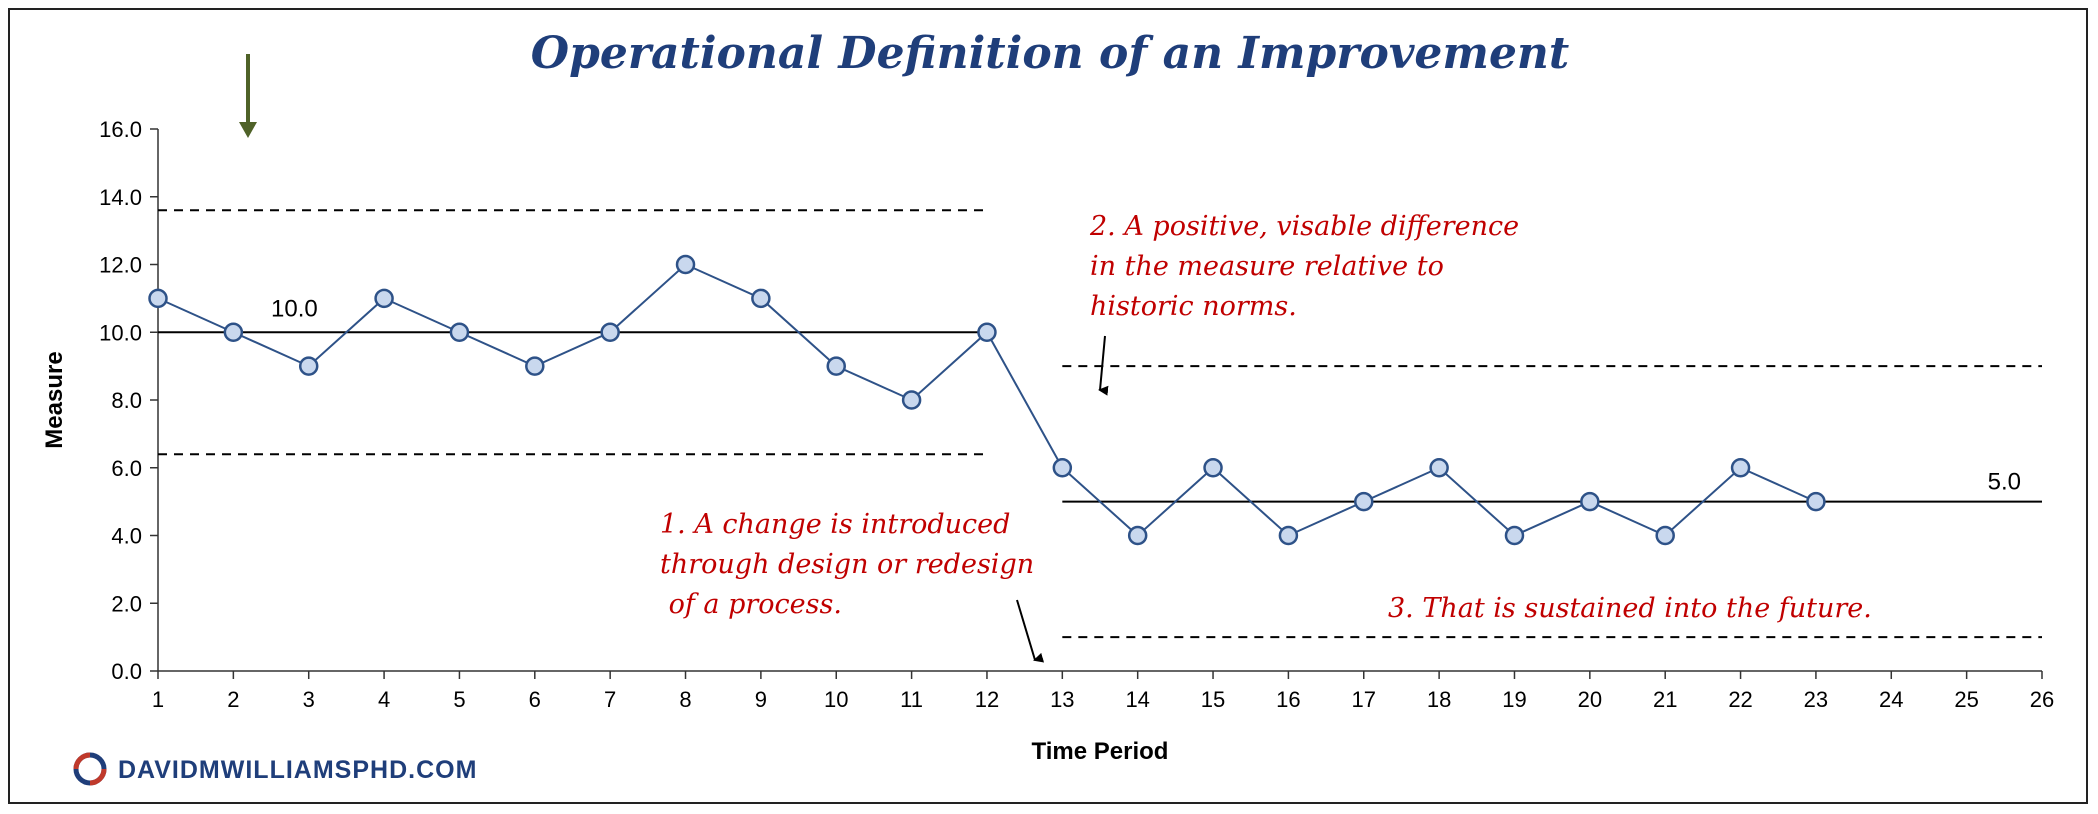 This screenshot has height=814, width=2098. Describe the element at coordinates (1050, 53) in the screenshot. I see `chart-title: Operational Definition of an Improvement` at that location.